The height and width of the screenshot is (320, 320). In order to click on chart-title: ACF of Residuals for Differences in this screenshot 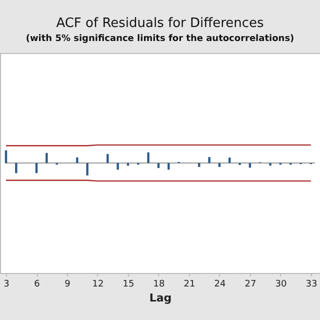, I will do `click(160, 23)`.